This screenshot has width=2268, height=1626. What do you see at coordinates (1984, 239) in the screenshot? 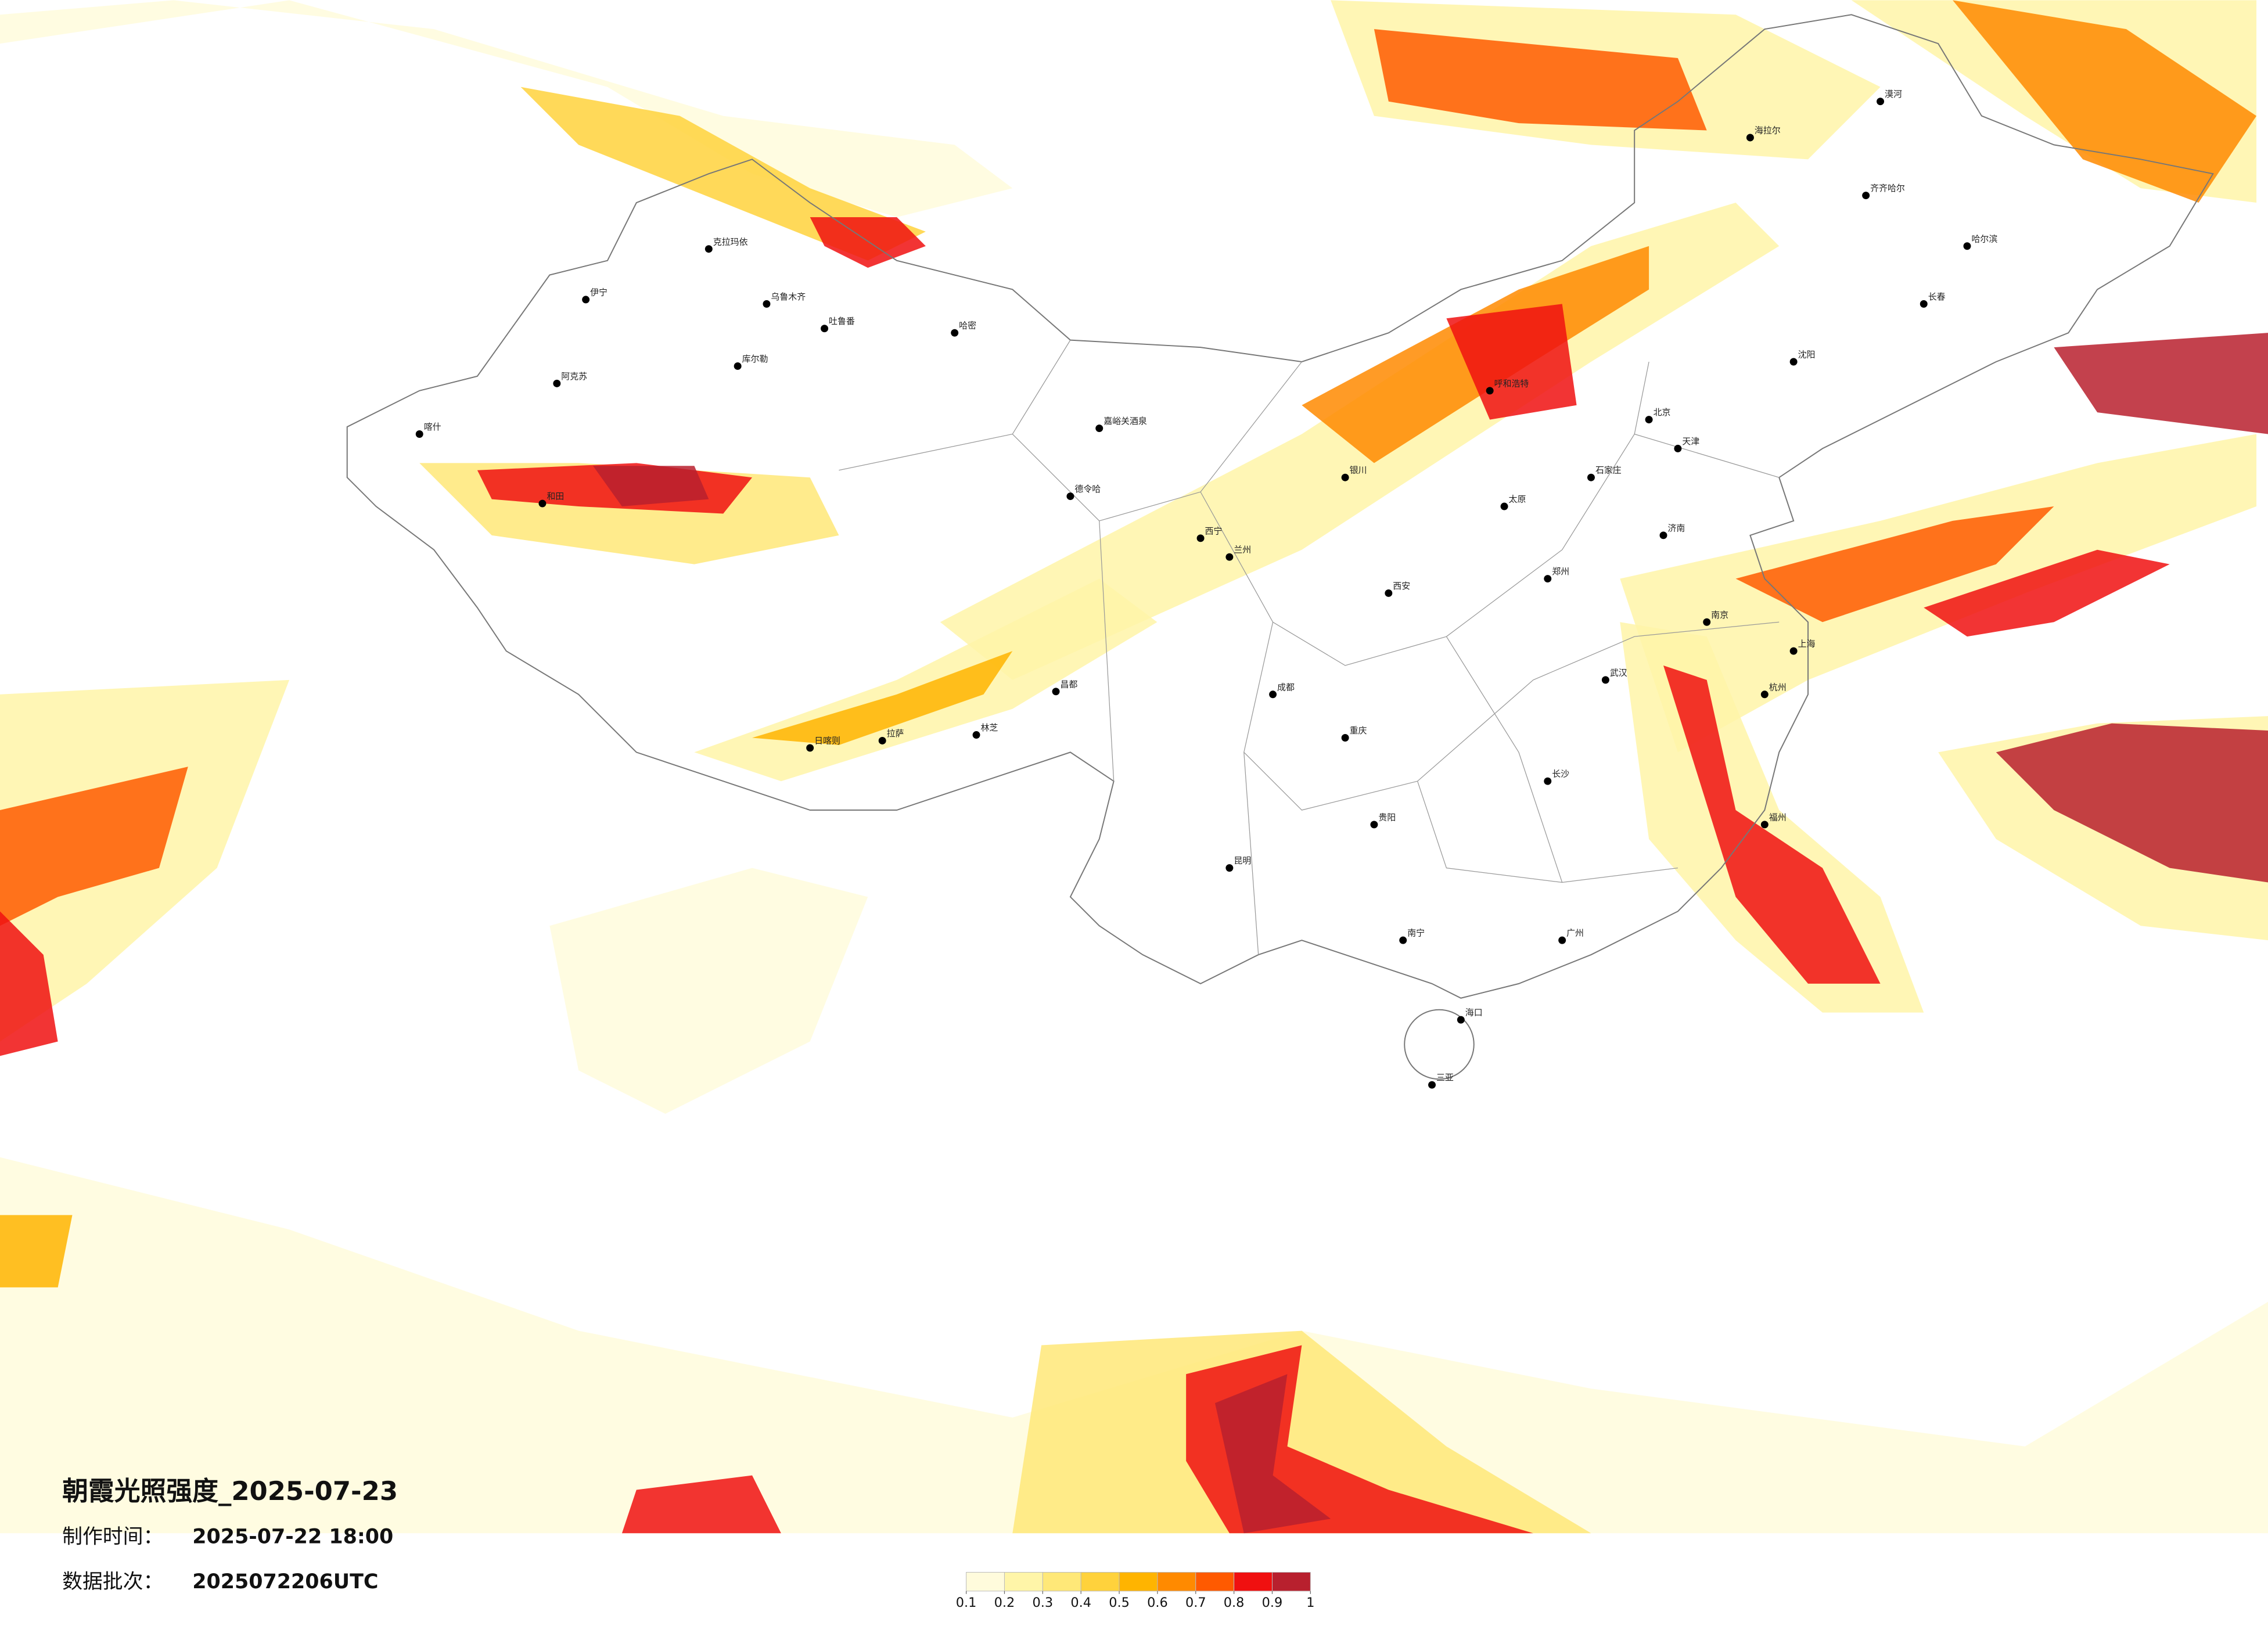
I see `city-label: 哈尔滨` at bounding box center [1984, 239].